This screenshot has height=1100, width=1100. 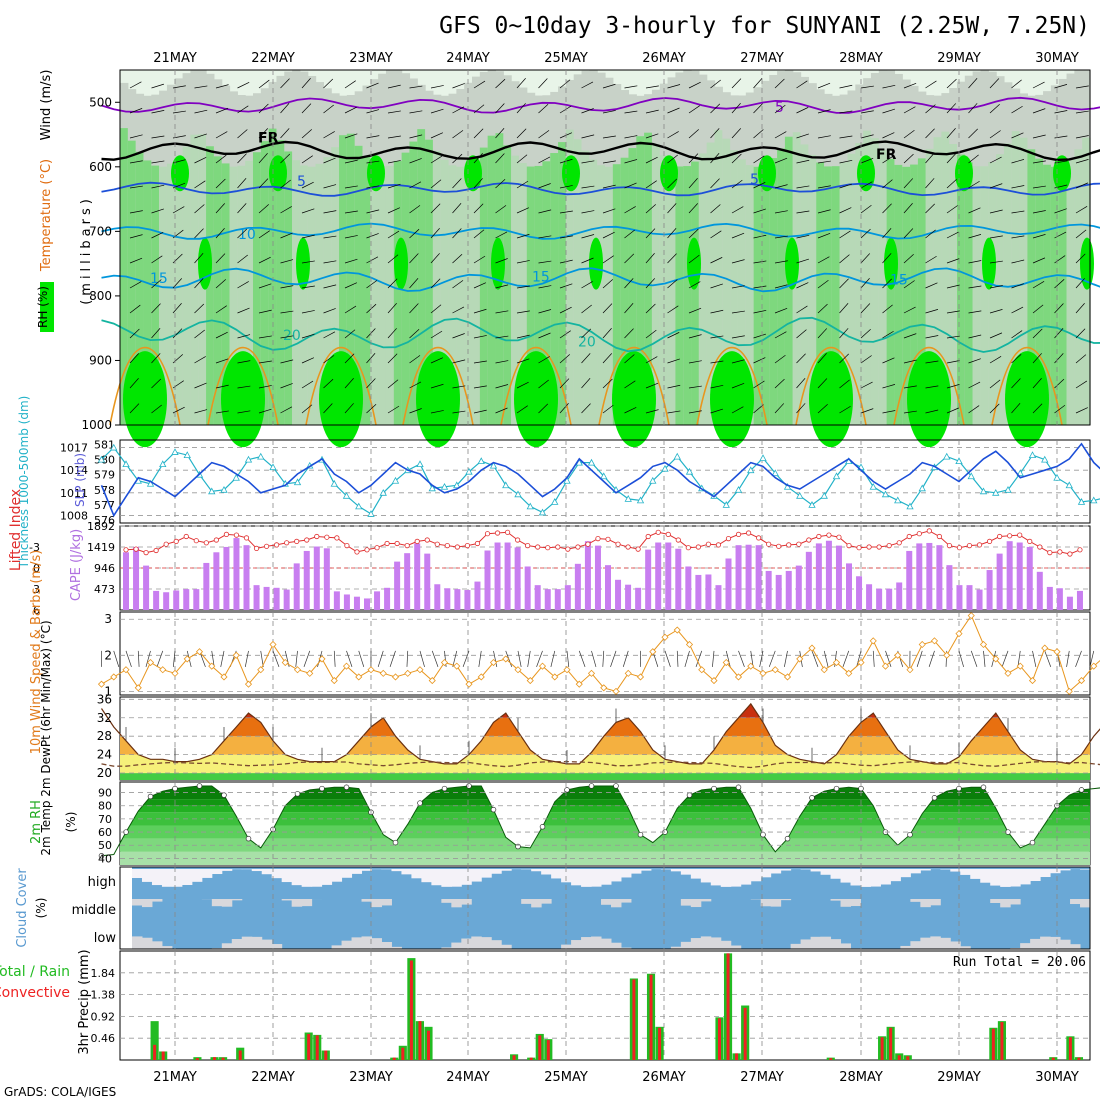 I want to click on isotherm-label: 20, so click(x=587, y=342).